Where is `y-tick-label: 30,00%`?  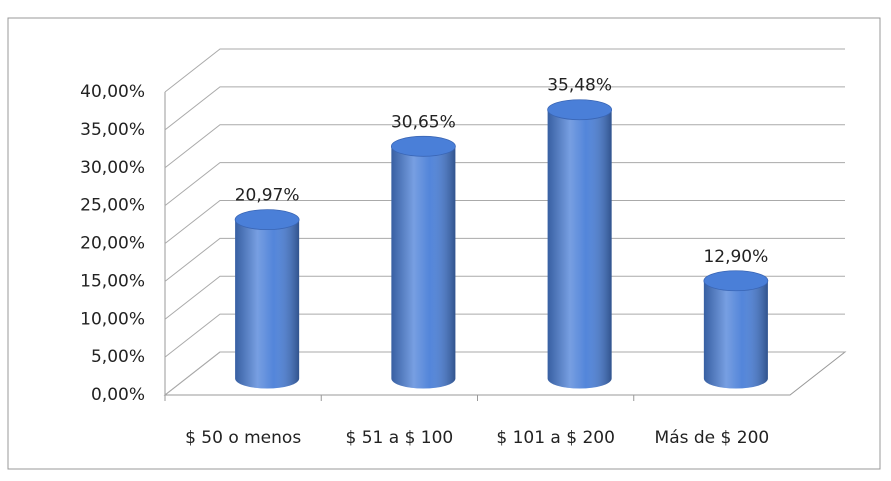 y-tick-label: 30,00% is located at coordinates (112, 168).